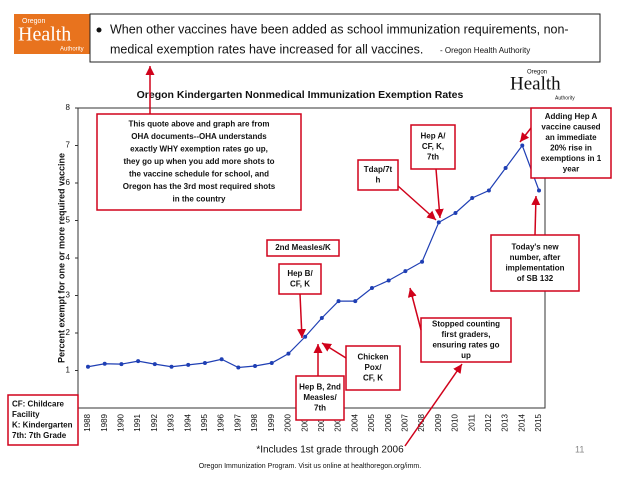 The image size is (620, 481). I want to click on annotation-text: of SB 132, so click(535, 278).